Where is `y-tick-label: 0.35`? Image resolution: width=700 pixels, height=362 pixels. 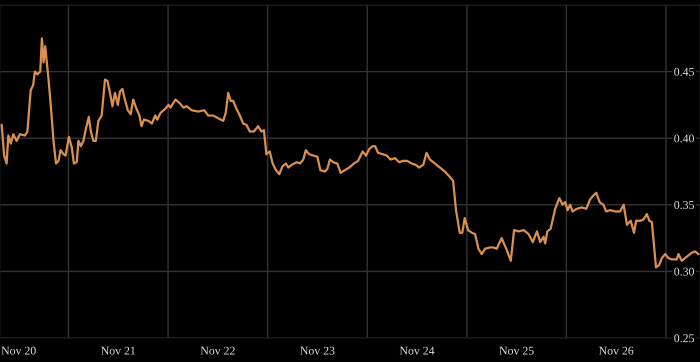 y-tick-label: 0.35 is located at coordinates (684, 205).